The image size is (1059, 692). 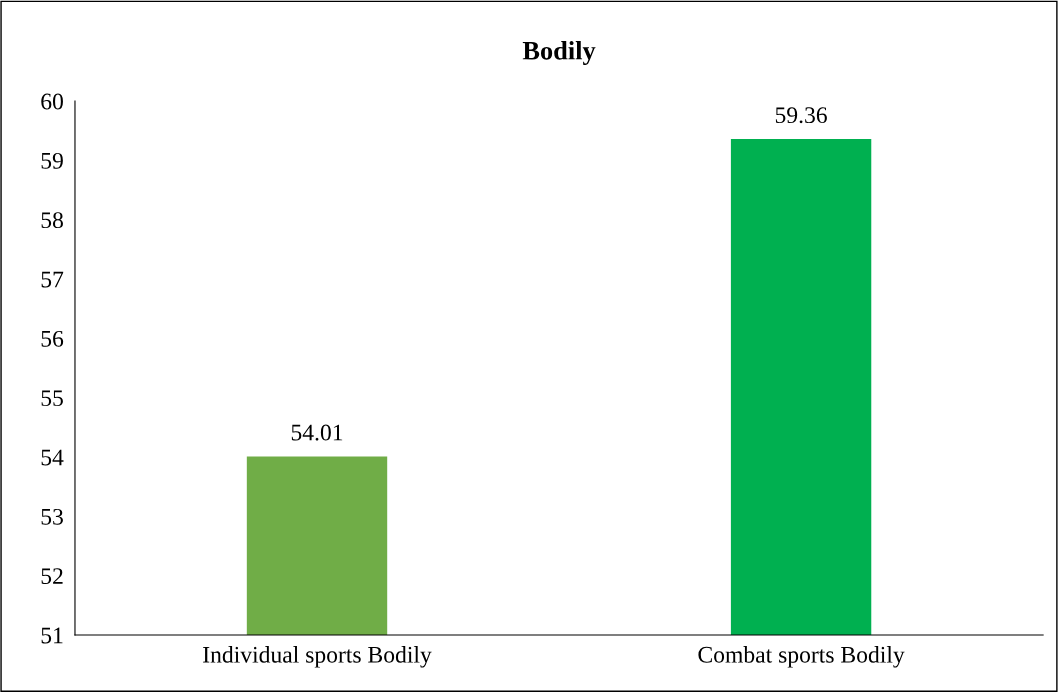 What do you see at coordinates (317, 657) in the screenshot?
I see `x-tick-label: Individual sports Bodily` at bounding box center [317, 657].